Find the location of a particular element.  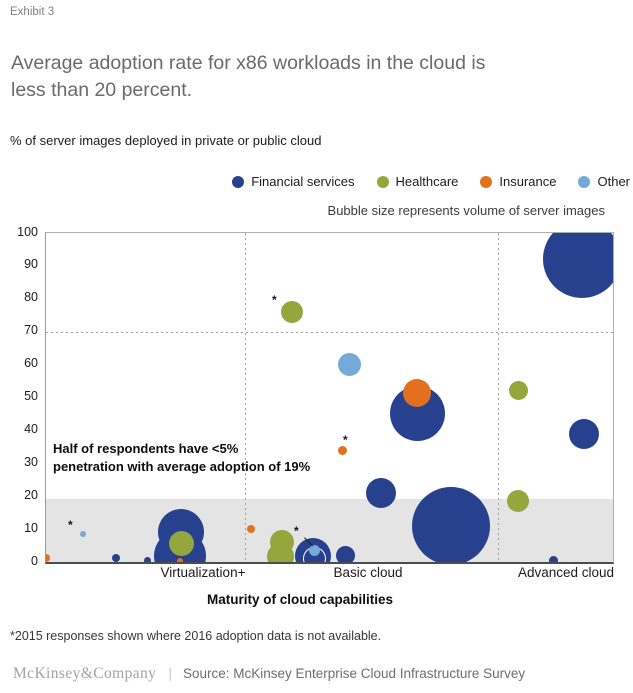

legend-label: Other is located at coordinates (613, 181).